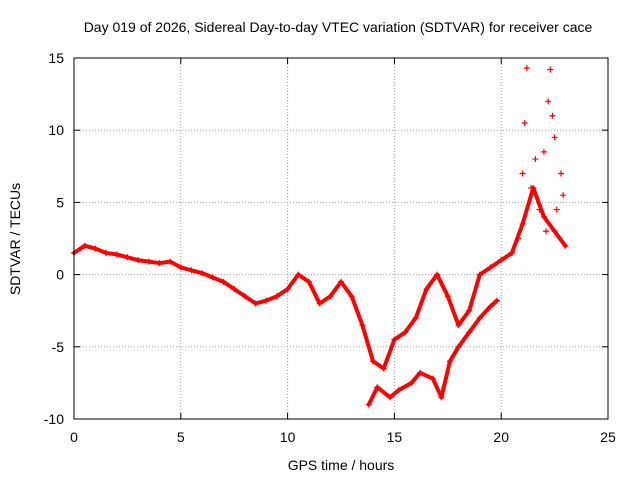 The width and height of the screenshot is (640, 480). I want to click on y-tick-label: -5, so click(58, 347).